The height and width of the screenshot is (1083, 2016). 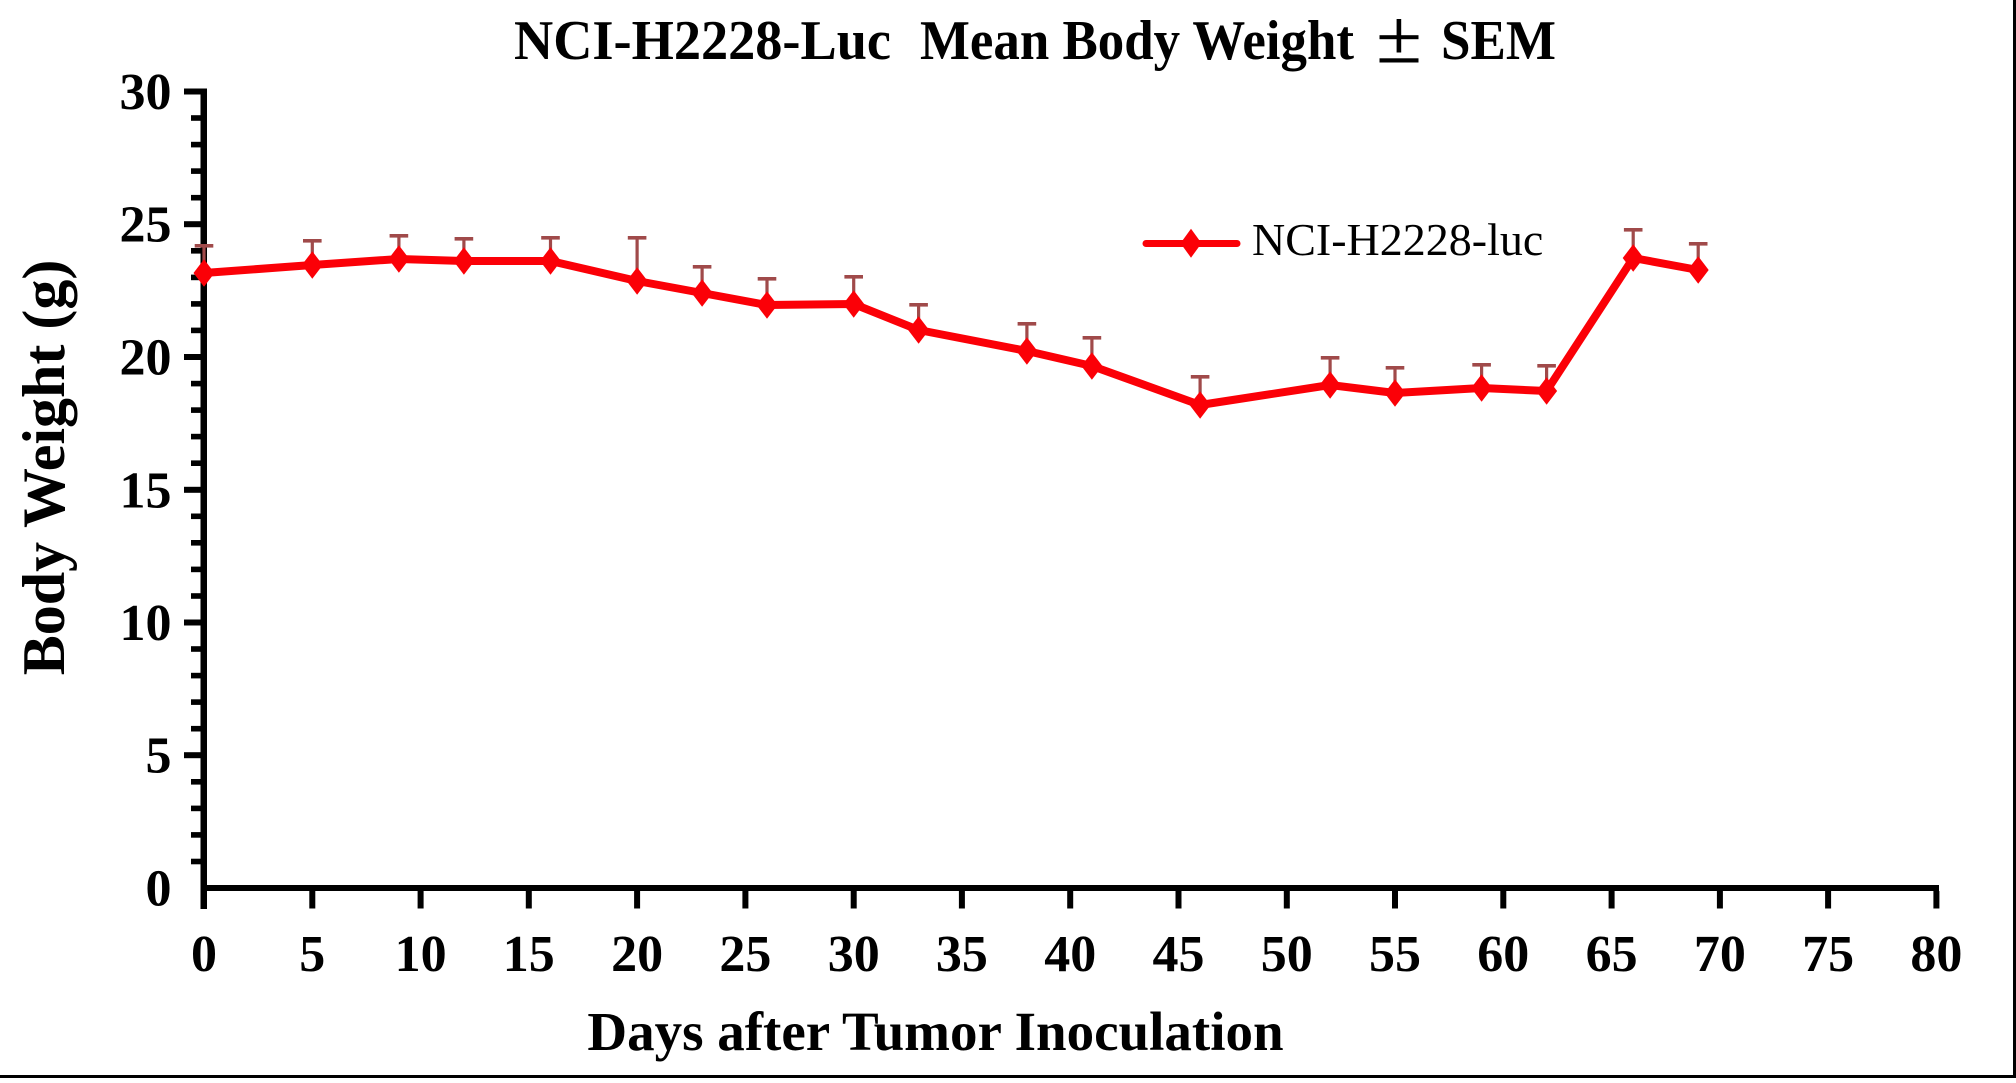 I want to click on svg-text: 40, so click(x=1070, y=954).